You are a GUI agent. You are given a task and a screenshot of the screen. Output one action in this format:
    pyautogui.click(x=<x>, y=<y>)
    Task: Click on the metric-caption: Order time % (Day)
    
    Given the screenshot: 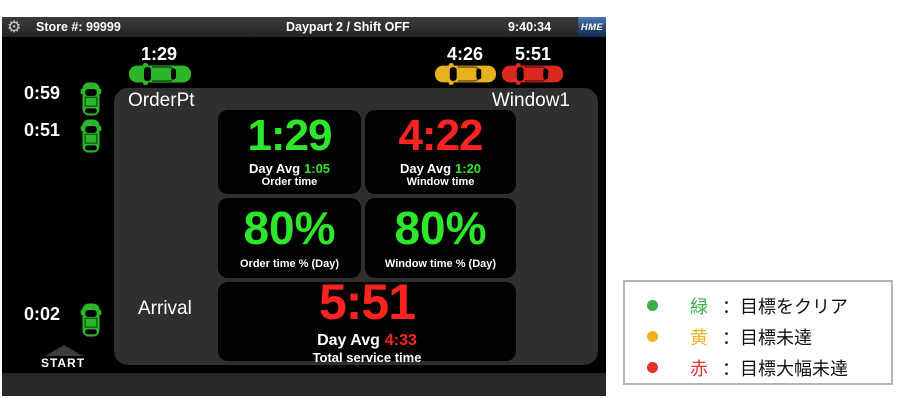 What is the action you would take?
    pyautogui.click(x=289, y=263)
    